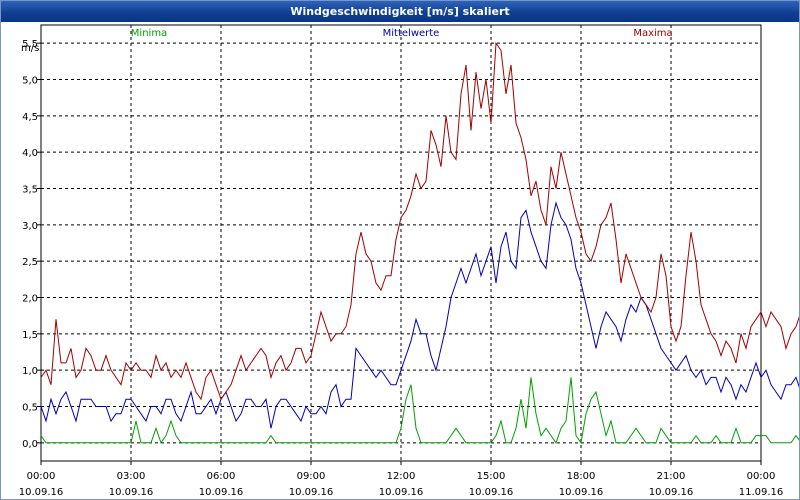 This screenshot has width=800, height=500. What do you see at coordinates (30, 226) in the screenshot?
I see `y-tick-label: 3,0` at bounding box center [30, 226].